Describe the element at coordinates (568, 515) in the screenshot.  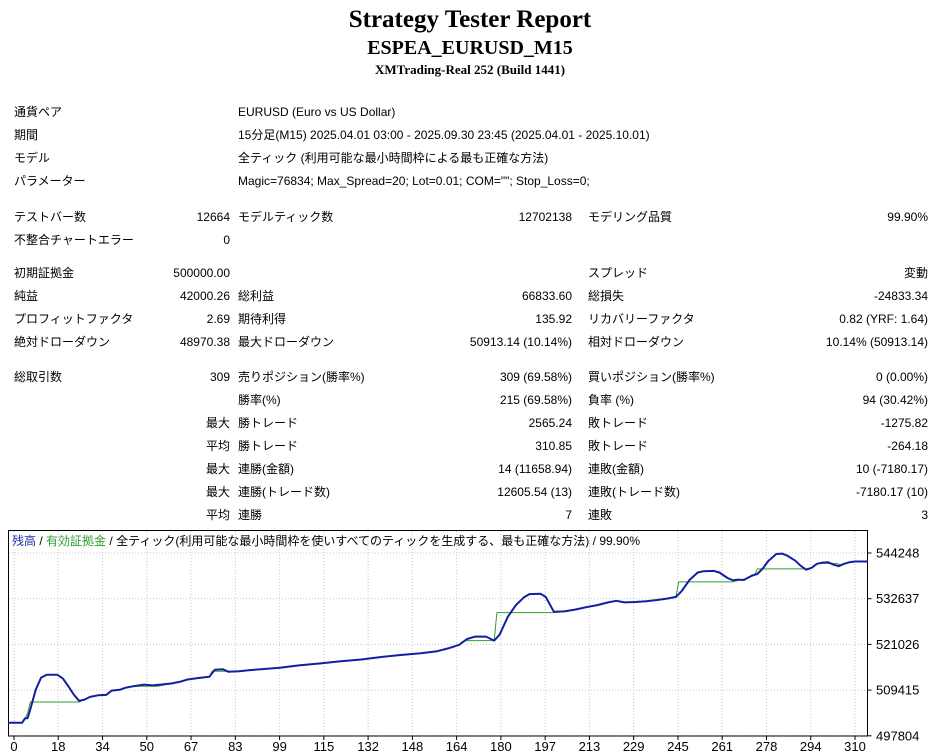
I see `row-value-2: 7` at that location.